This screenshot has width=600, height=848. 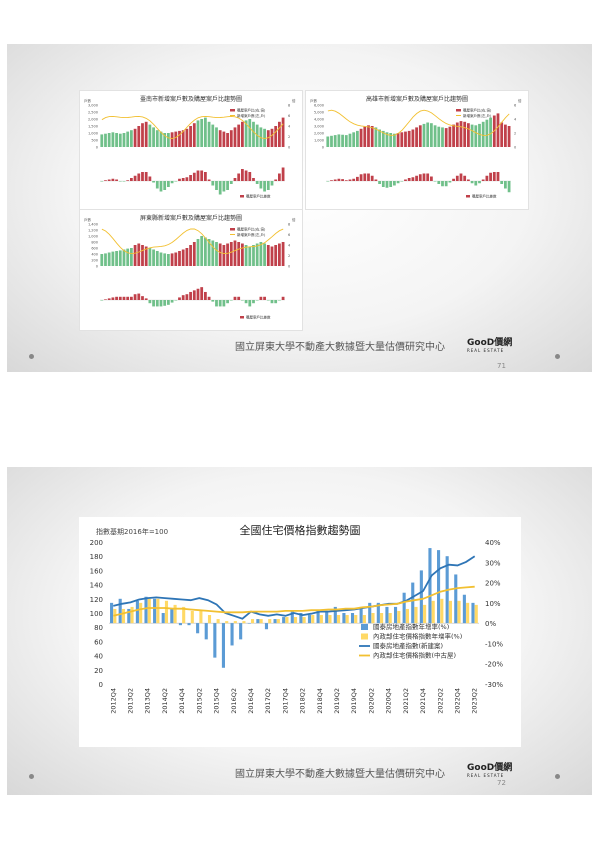 What do you see at coordinates (94, 141) in the screenshot?
I see `mini-y-tick: 500` at bounding box center [94, 141].